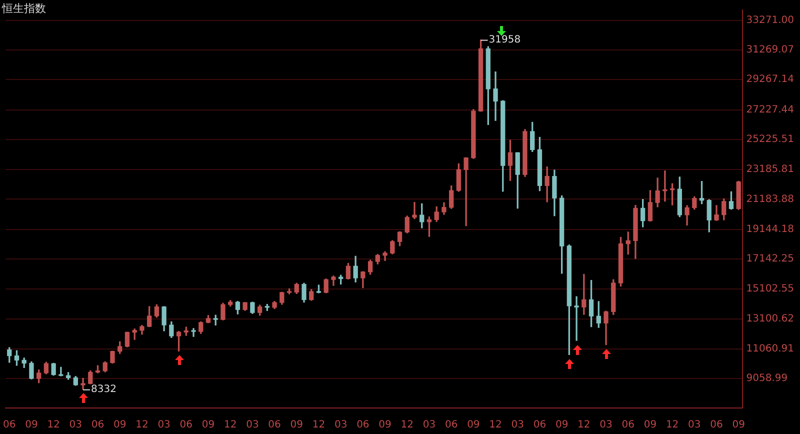 Image resolution: width=800 pixels, height=434 pixels. Describe the element at coordinates (770, 349) in the screenshot. I see `y-tick-label: 11060.91` at that location.